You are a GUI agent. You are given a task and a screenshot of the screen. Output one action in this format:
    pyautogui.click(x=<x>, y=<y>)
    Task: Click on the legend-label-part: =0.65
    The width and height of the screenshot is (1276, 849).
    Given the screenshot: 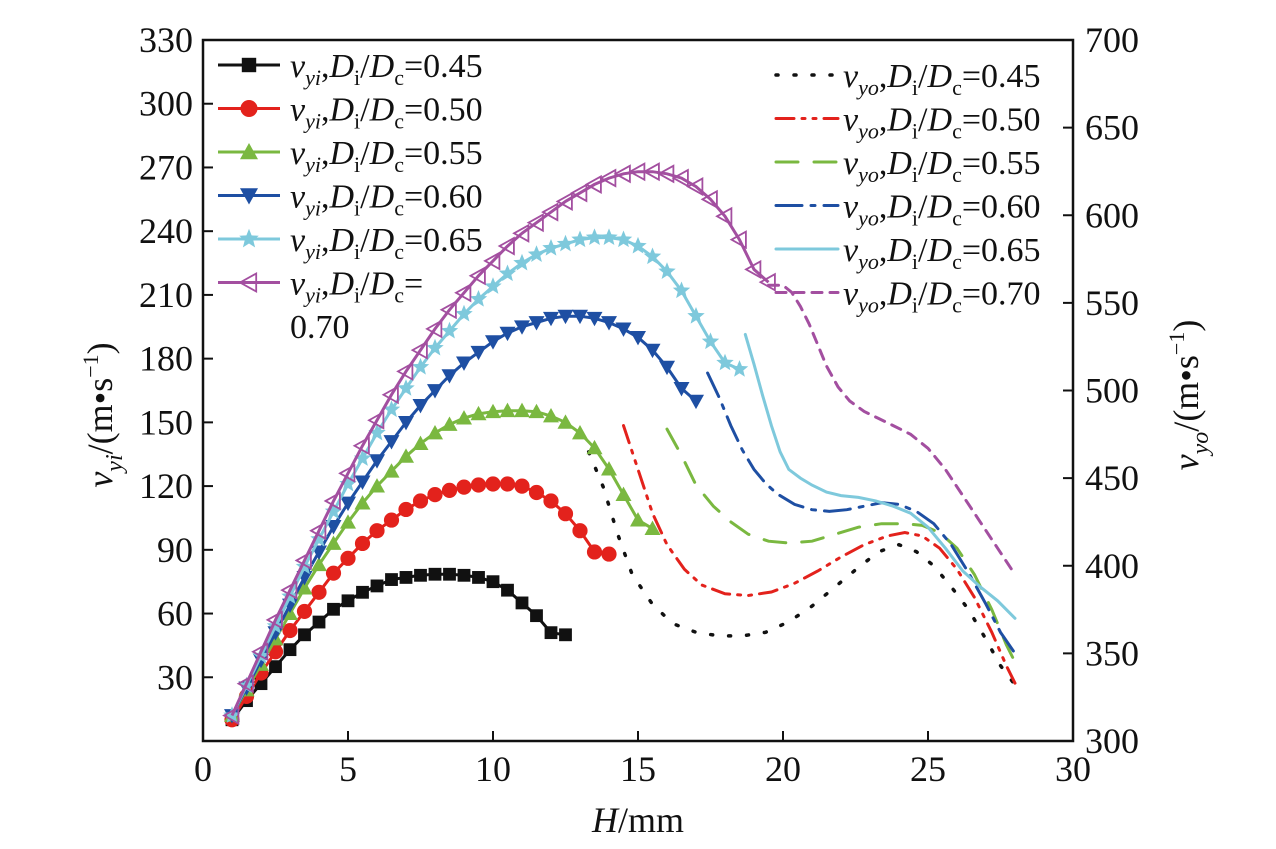 What is the action you would take?
    pyautogui.click(x=1001, y=250)
    